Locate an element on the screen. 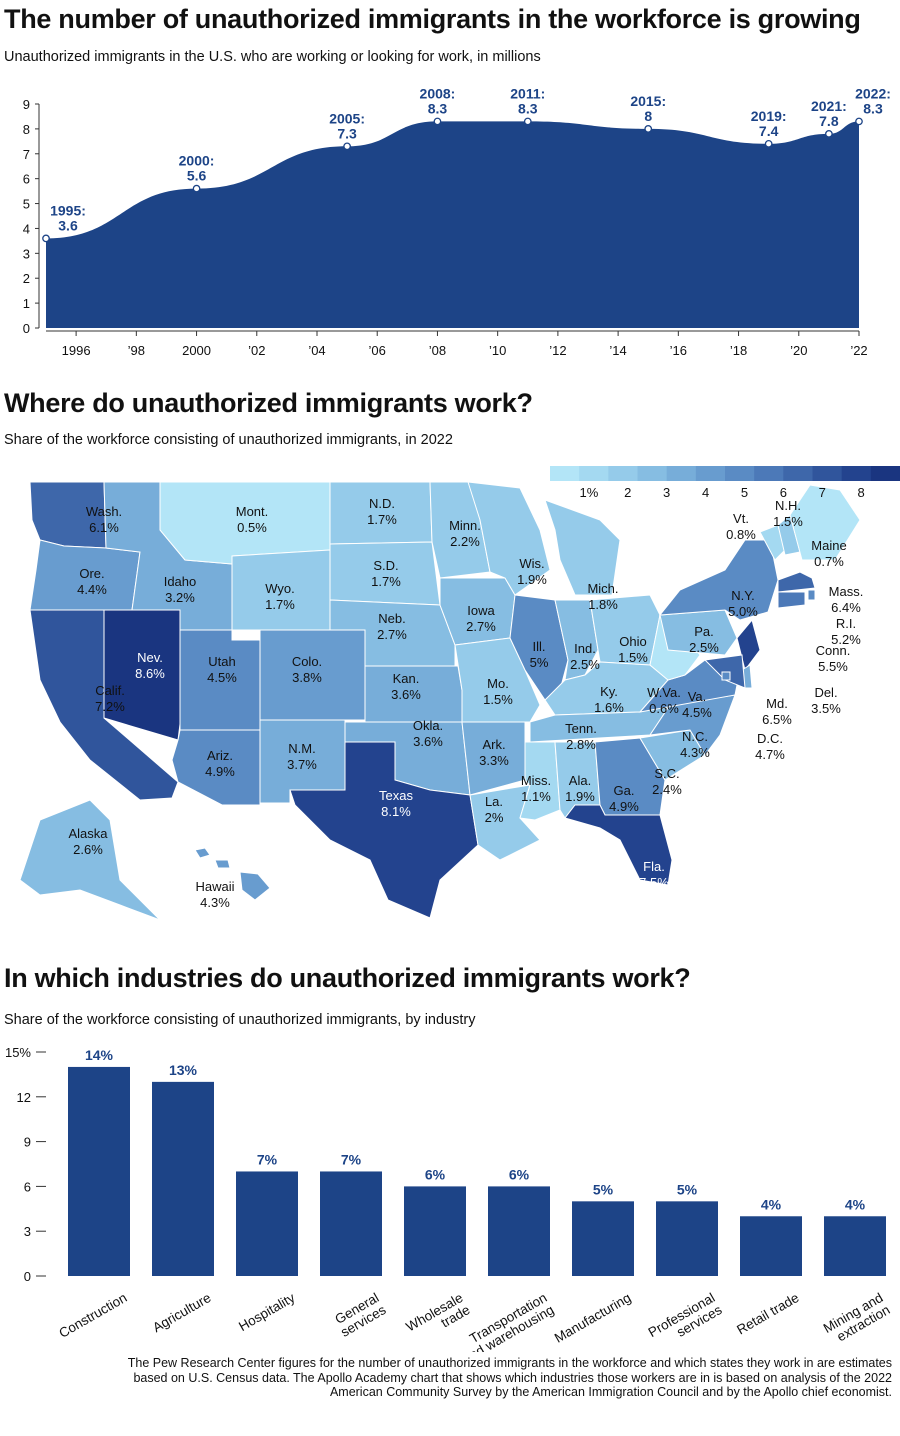  point-value: 7.4 is located at coordinates (769, 131).